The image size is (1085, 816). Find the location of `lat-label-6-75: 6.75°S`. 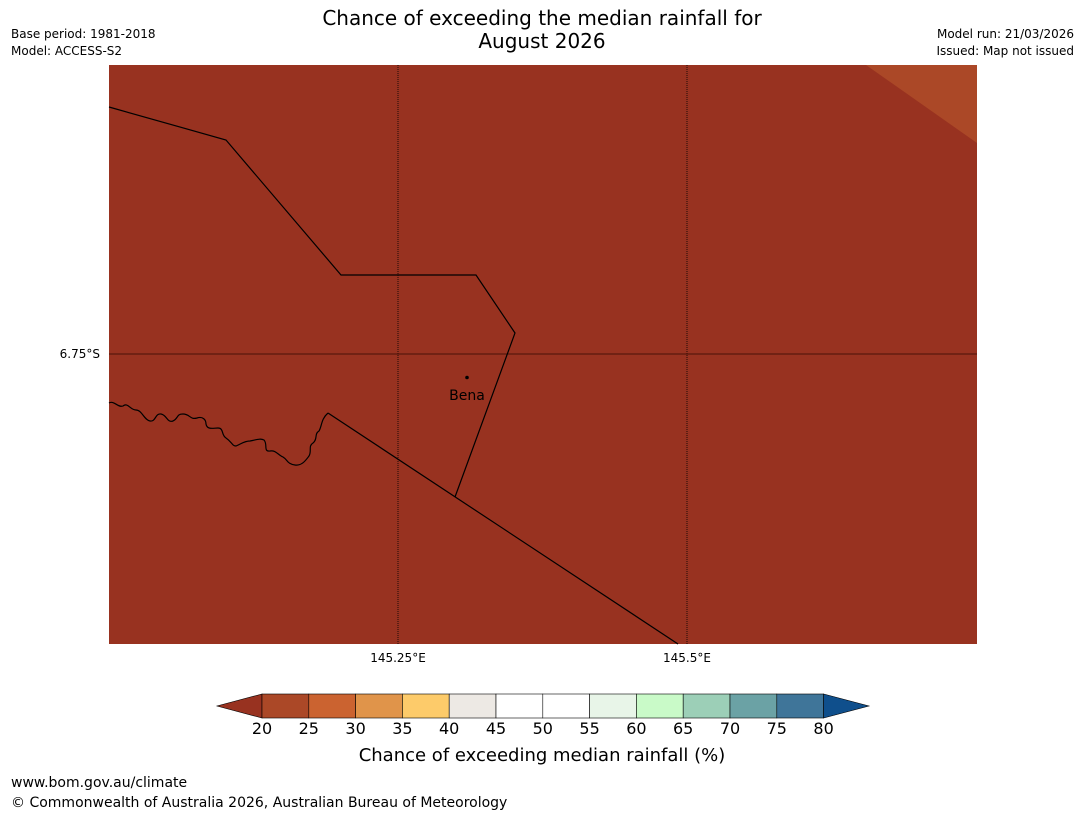

lat-label-6-75: 6.75°S is located at coordinates (79, 354).